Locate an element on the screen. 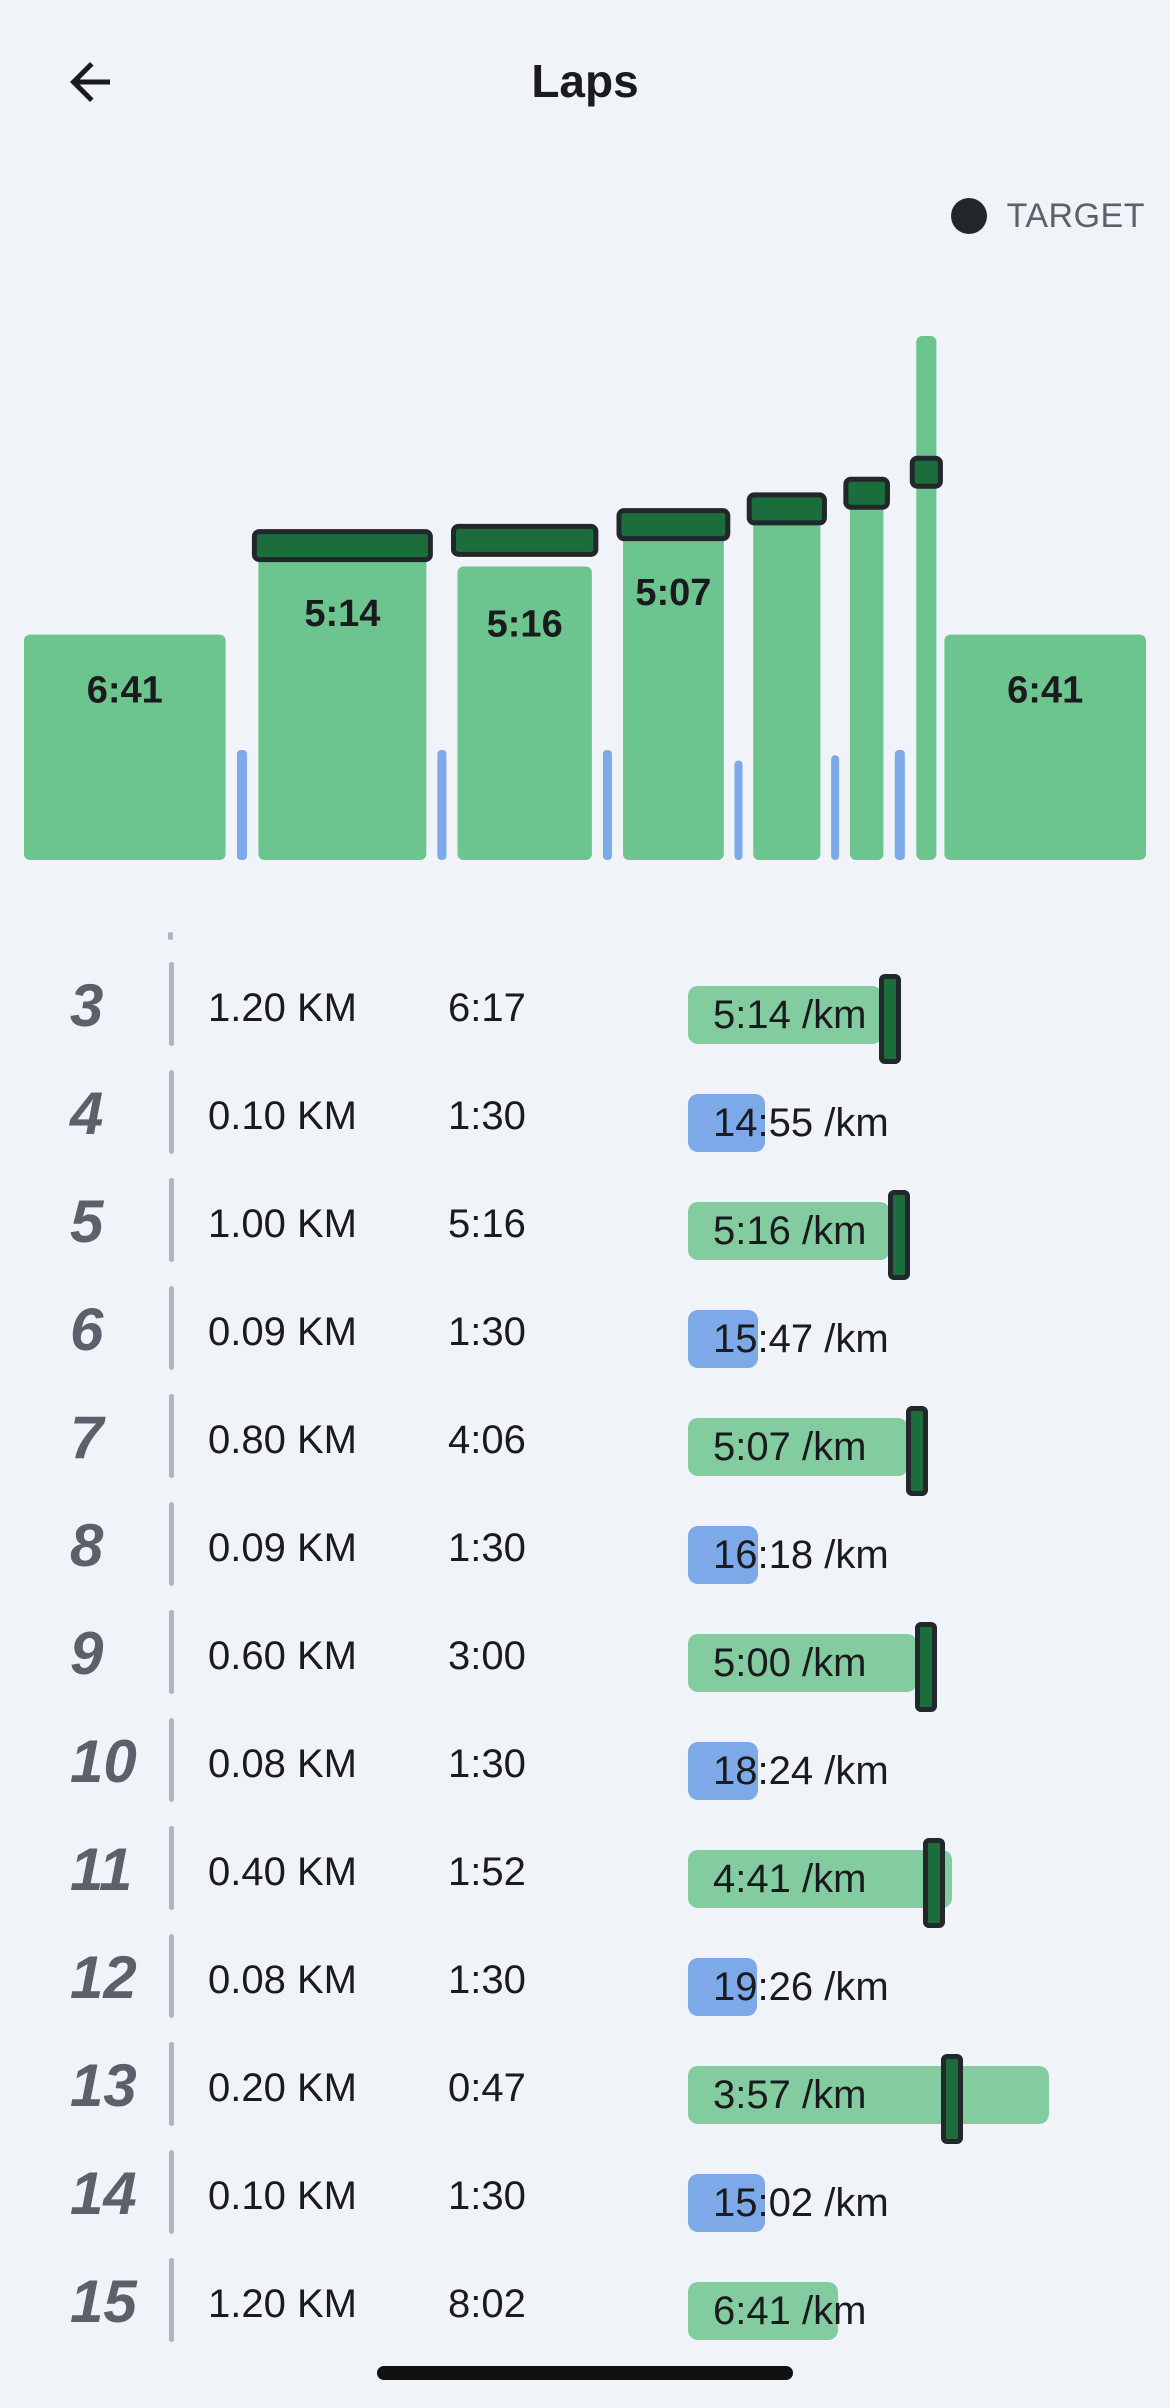  lap-number: 8 is located at coordinates (87, 1545).